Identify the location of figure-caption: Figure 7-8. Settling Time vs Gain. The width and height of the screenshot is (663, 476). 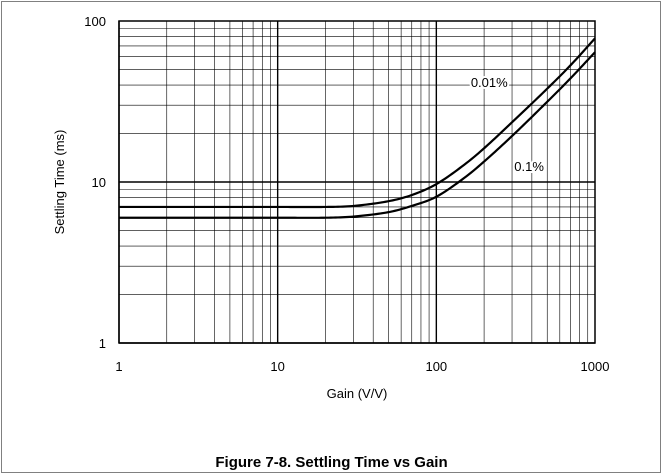
(331, 462).